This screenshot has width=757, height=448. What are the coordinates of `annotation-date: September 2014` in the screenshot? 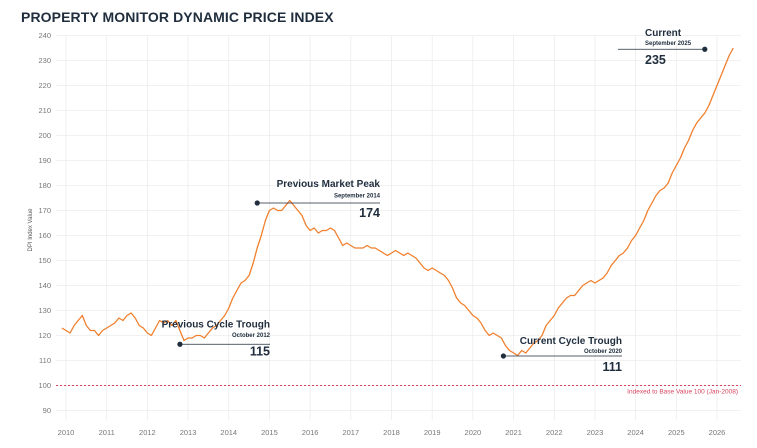 It's located at (357, 197).